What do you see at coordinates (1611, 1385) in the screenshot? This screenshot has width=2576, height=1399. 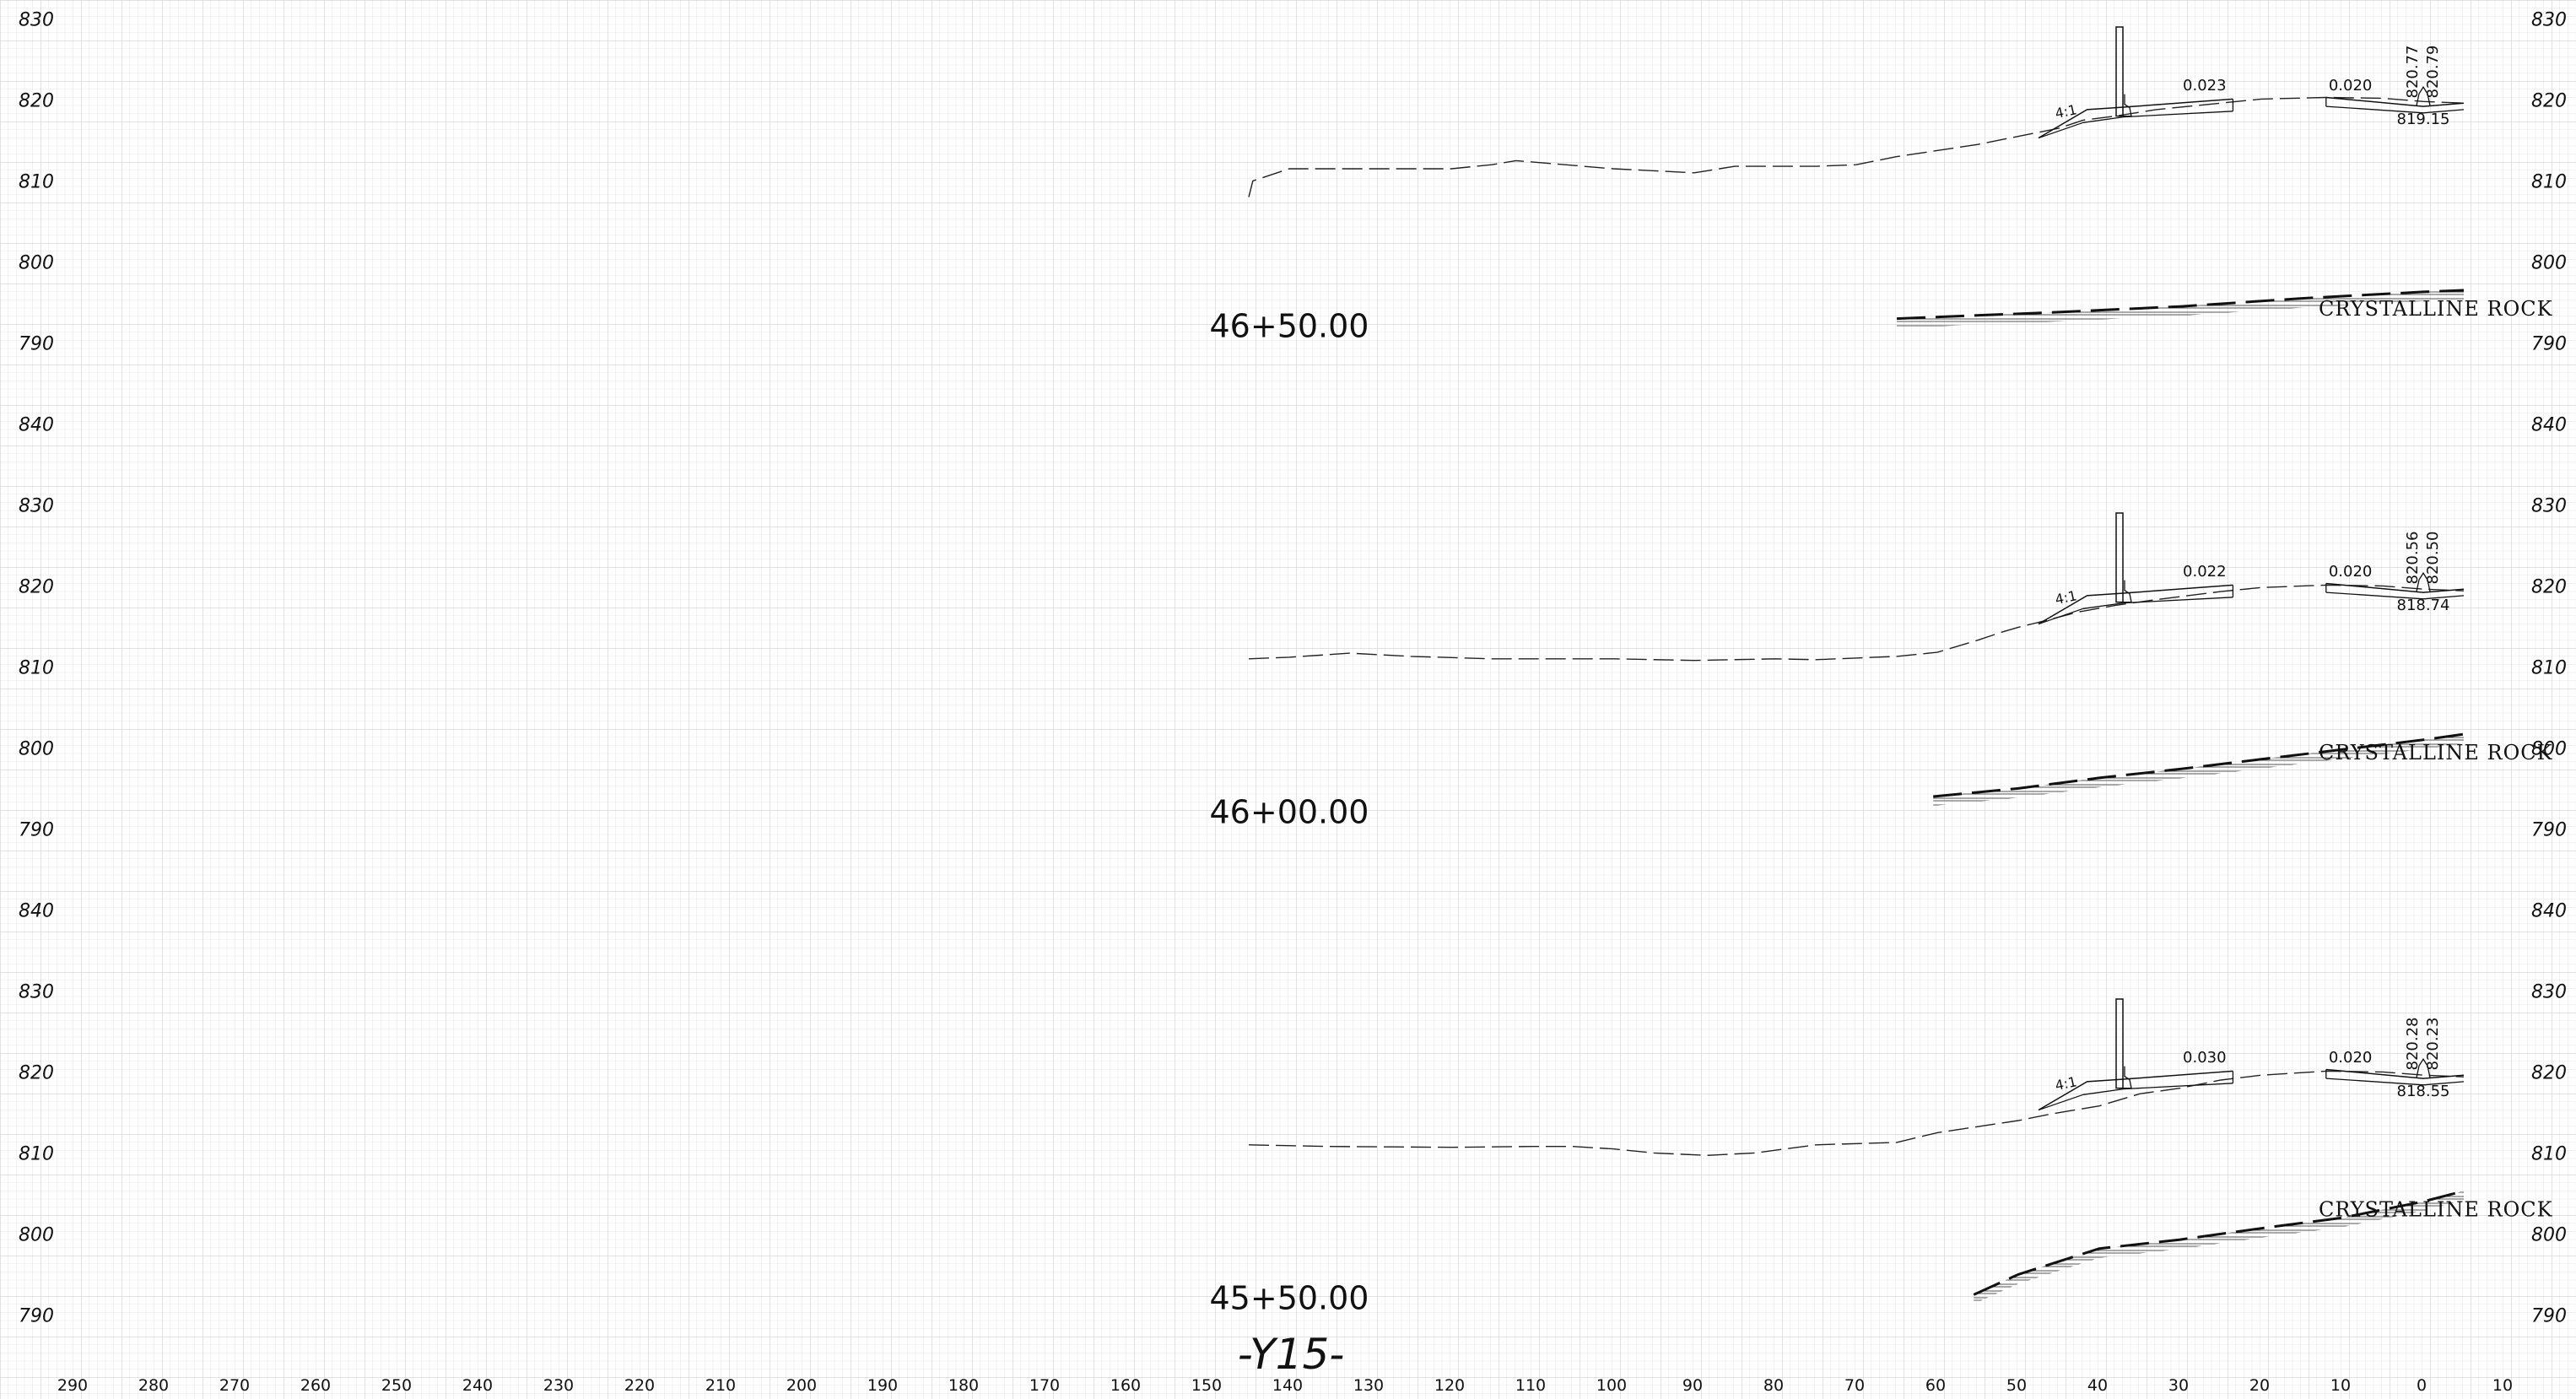 I see `offset-label: 100` at bounding box center [1611, 1385].